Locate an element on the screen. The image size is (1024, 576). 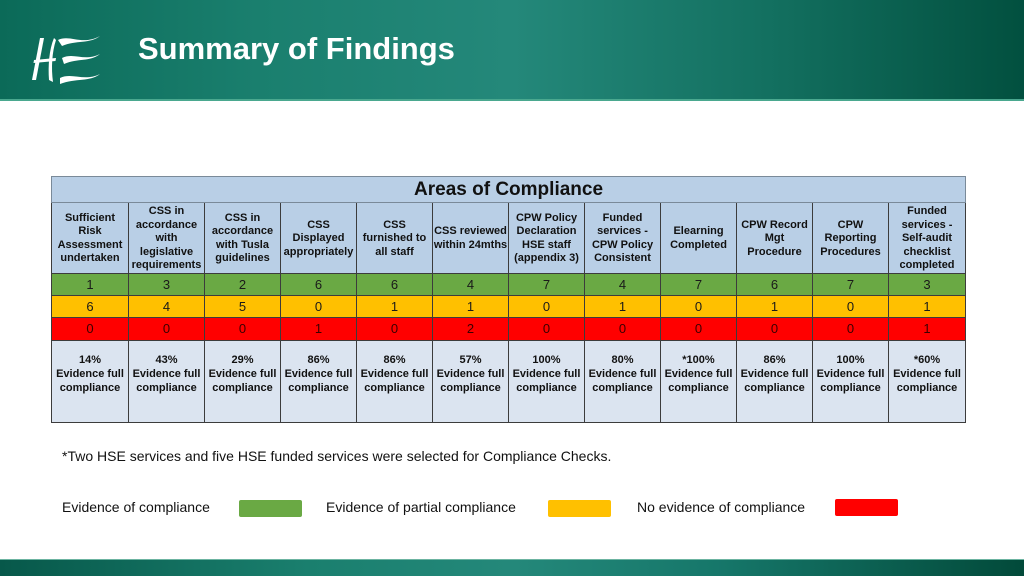
percentage-value: *100% is located at coordinates (698, 359).